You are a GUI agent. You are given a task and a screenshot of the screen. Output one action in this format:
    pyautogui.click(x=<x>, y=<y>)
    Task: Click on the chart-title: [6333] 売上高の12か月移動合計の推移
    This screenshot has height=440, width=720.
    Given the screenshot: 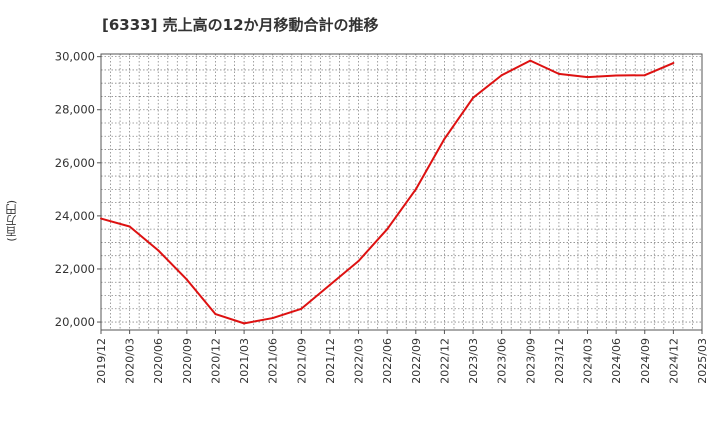 What is the action you would take?
    pyautogui.click(x=240, y=25)
    